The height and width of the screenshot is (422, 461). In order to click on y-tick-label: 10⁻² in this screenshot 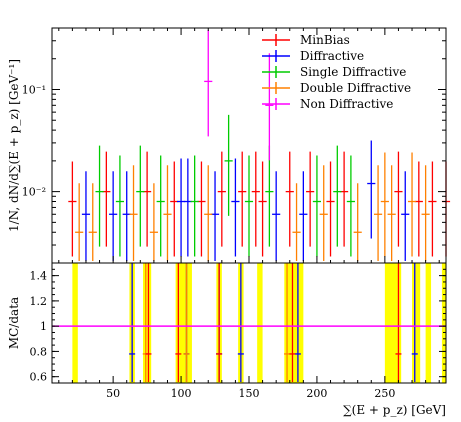, I will do `click(34, 192)`.